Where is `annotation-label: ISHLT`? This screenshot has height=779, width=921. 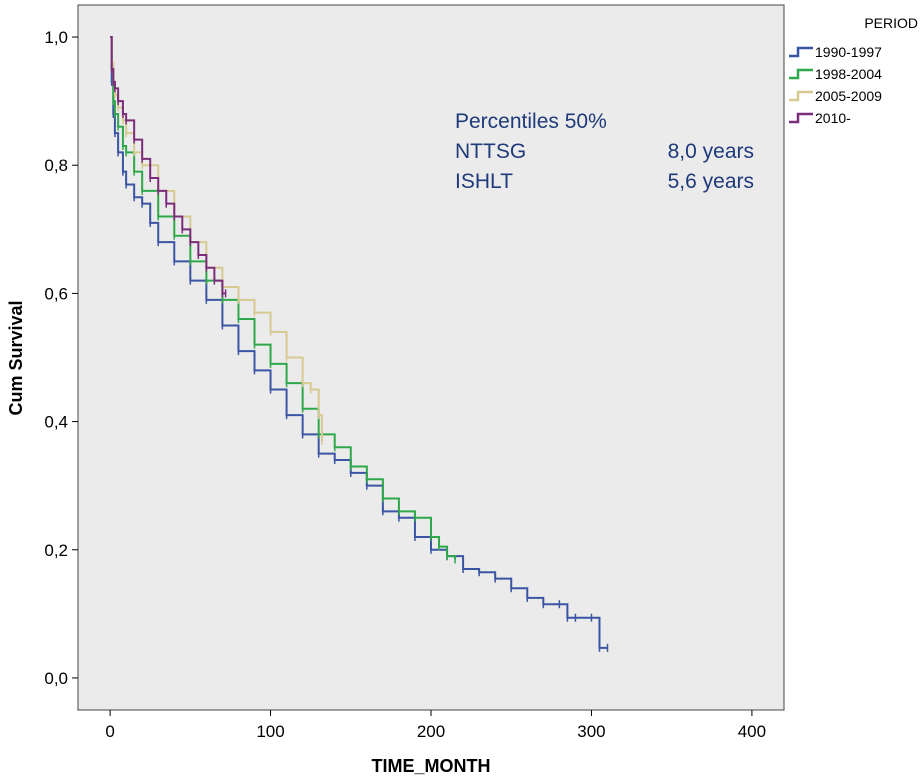
annotation-label: ISHLT is located at coordinates (484, 181).